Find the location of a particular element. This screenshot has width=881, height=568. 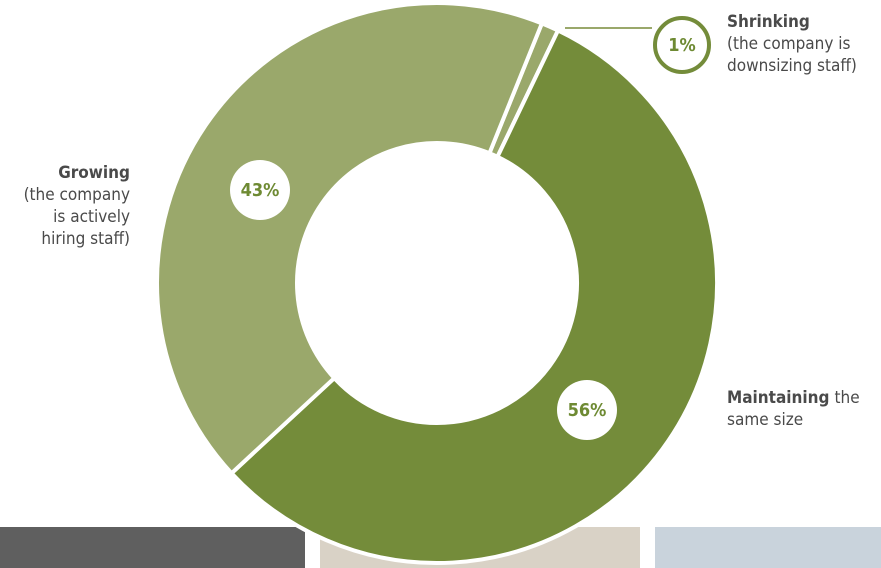

category-description: (the company is located at coordinates (77, 195).